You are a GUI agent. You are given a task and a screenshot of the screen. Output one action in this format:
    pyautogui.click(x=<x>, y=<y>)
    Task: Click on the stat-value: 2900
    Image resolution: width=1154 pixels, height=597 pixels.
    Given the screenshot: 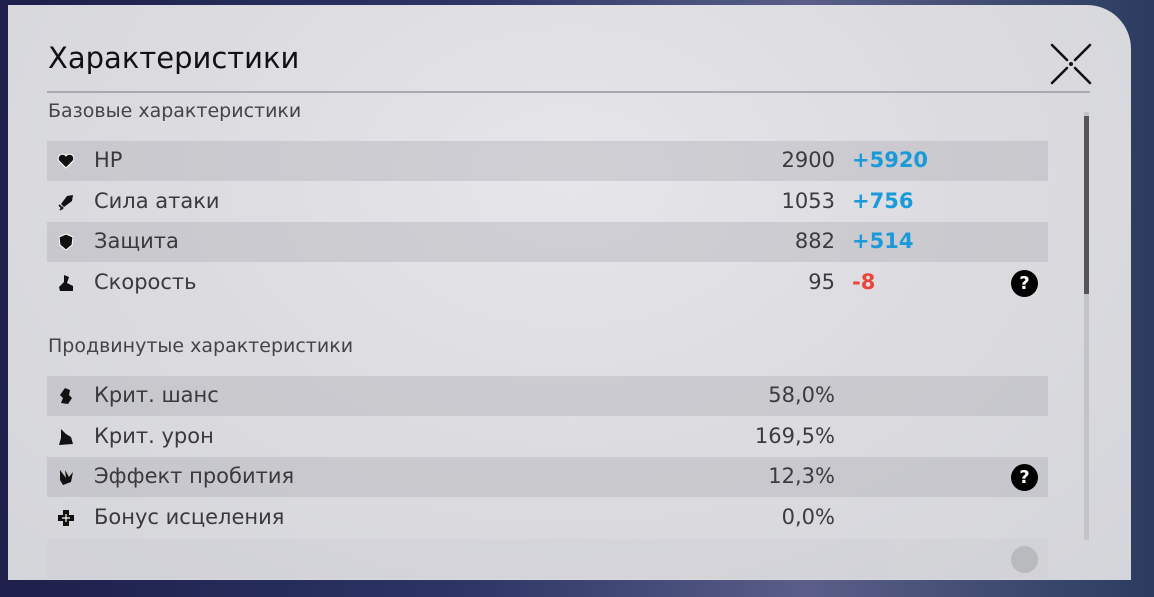 What is the action you would take?
    pyautogui.click(x=808, y=160)
    